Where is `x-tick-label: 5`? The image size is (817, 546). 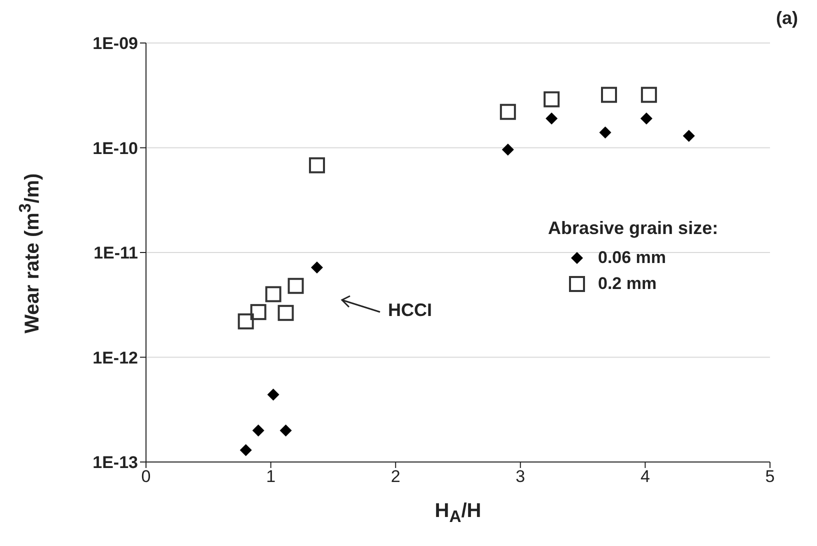
x-tick-label: 5 is located at coordinates (770, 476).